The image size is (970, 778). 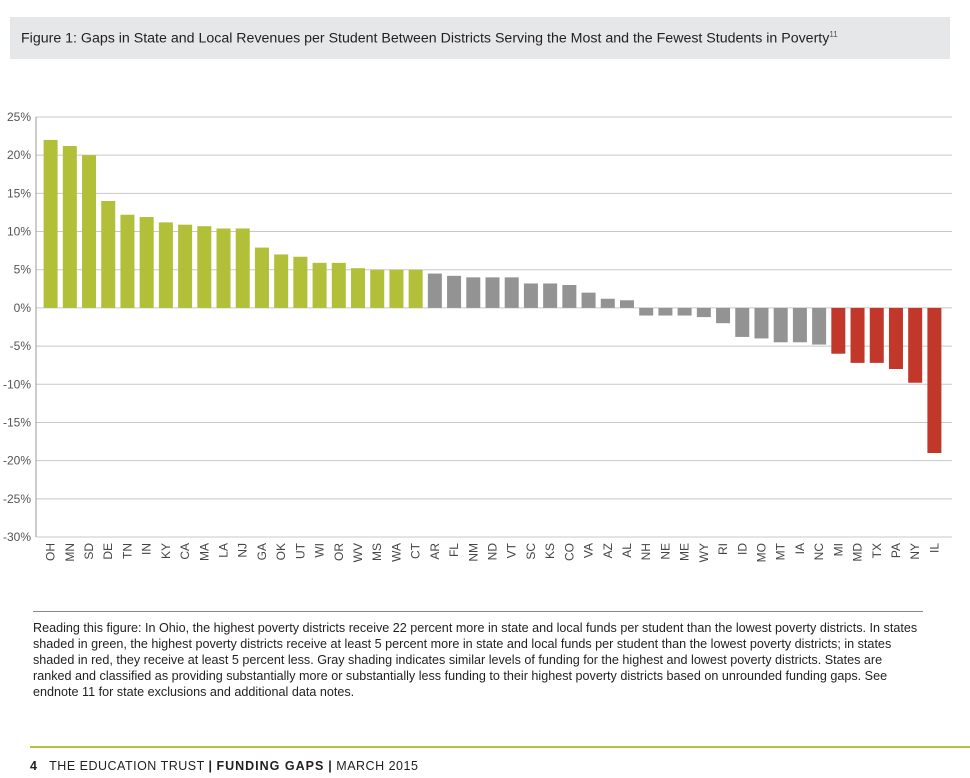 I want to click on x-tick-label: NH, so click(x=646, y=551).